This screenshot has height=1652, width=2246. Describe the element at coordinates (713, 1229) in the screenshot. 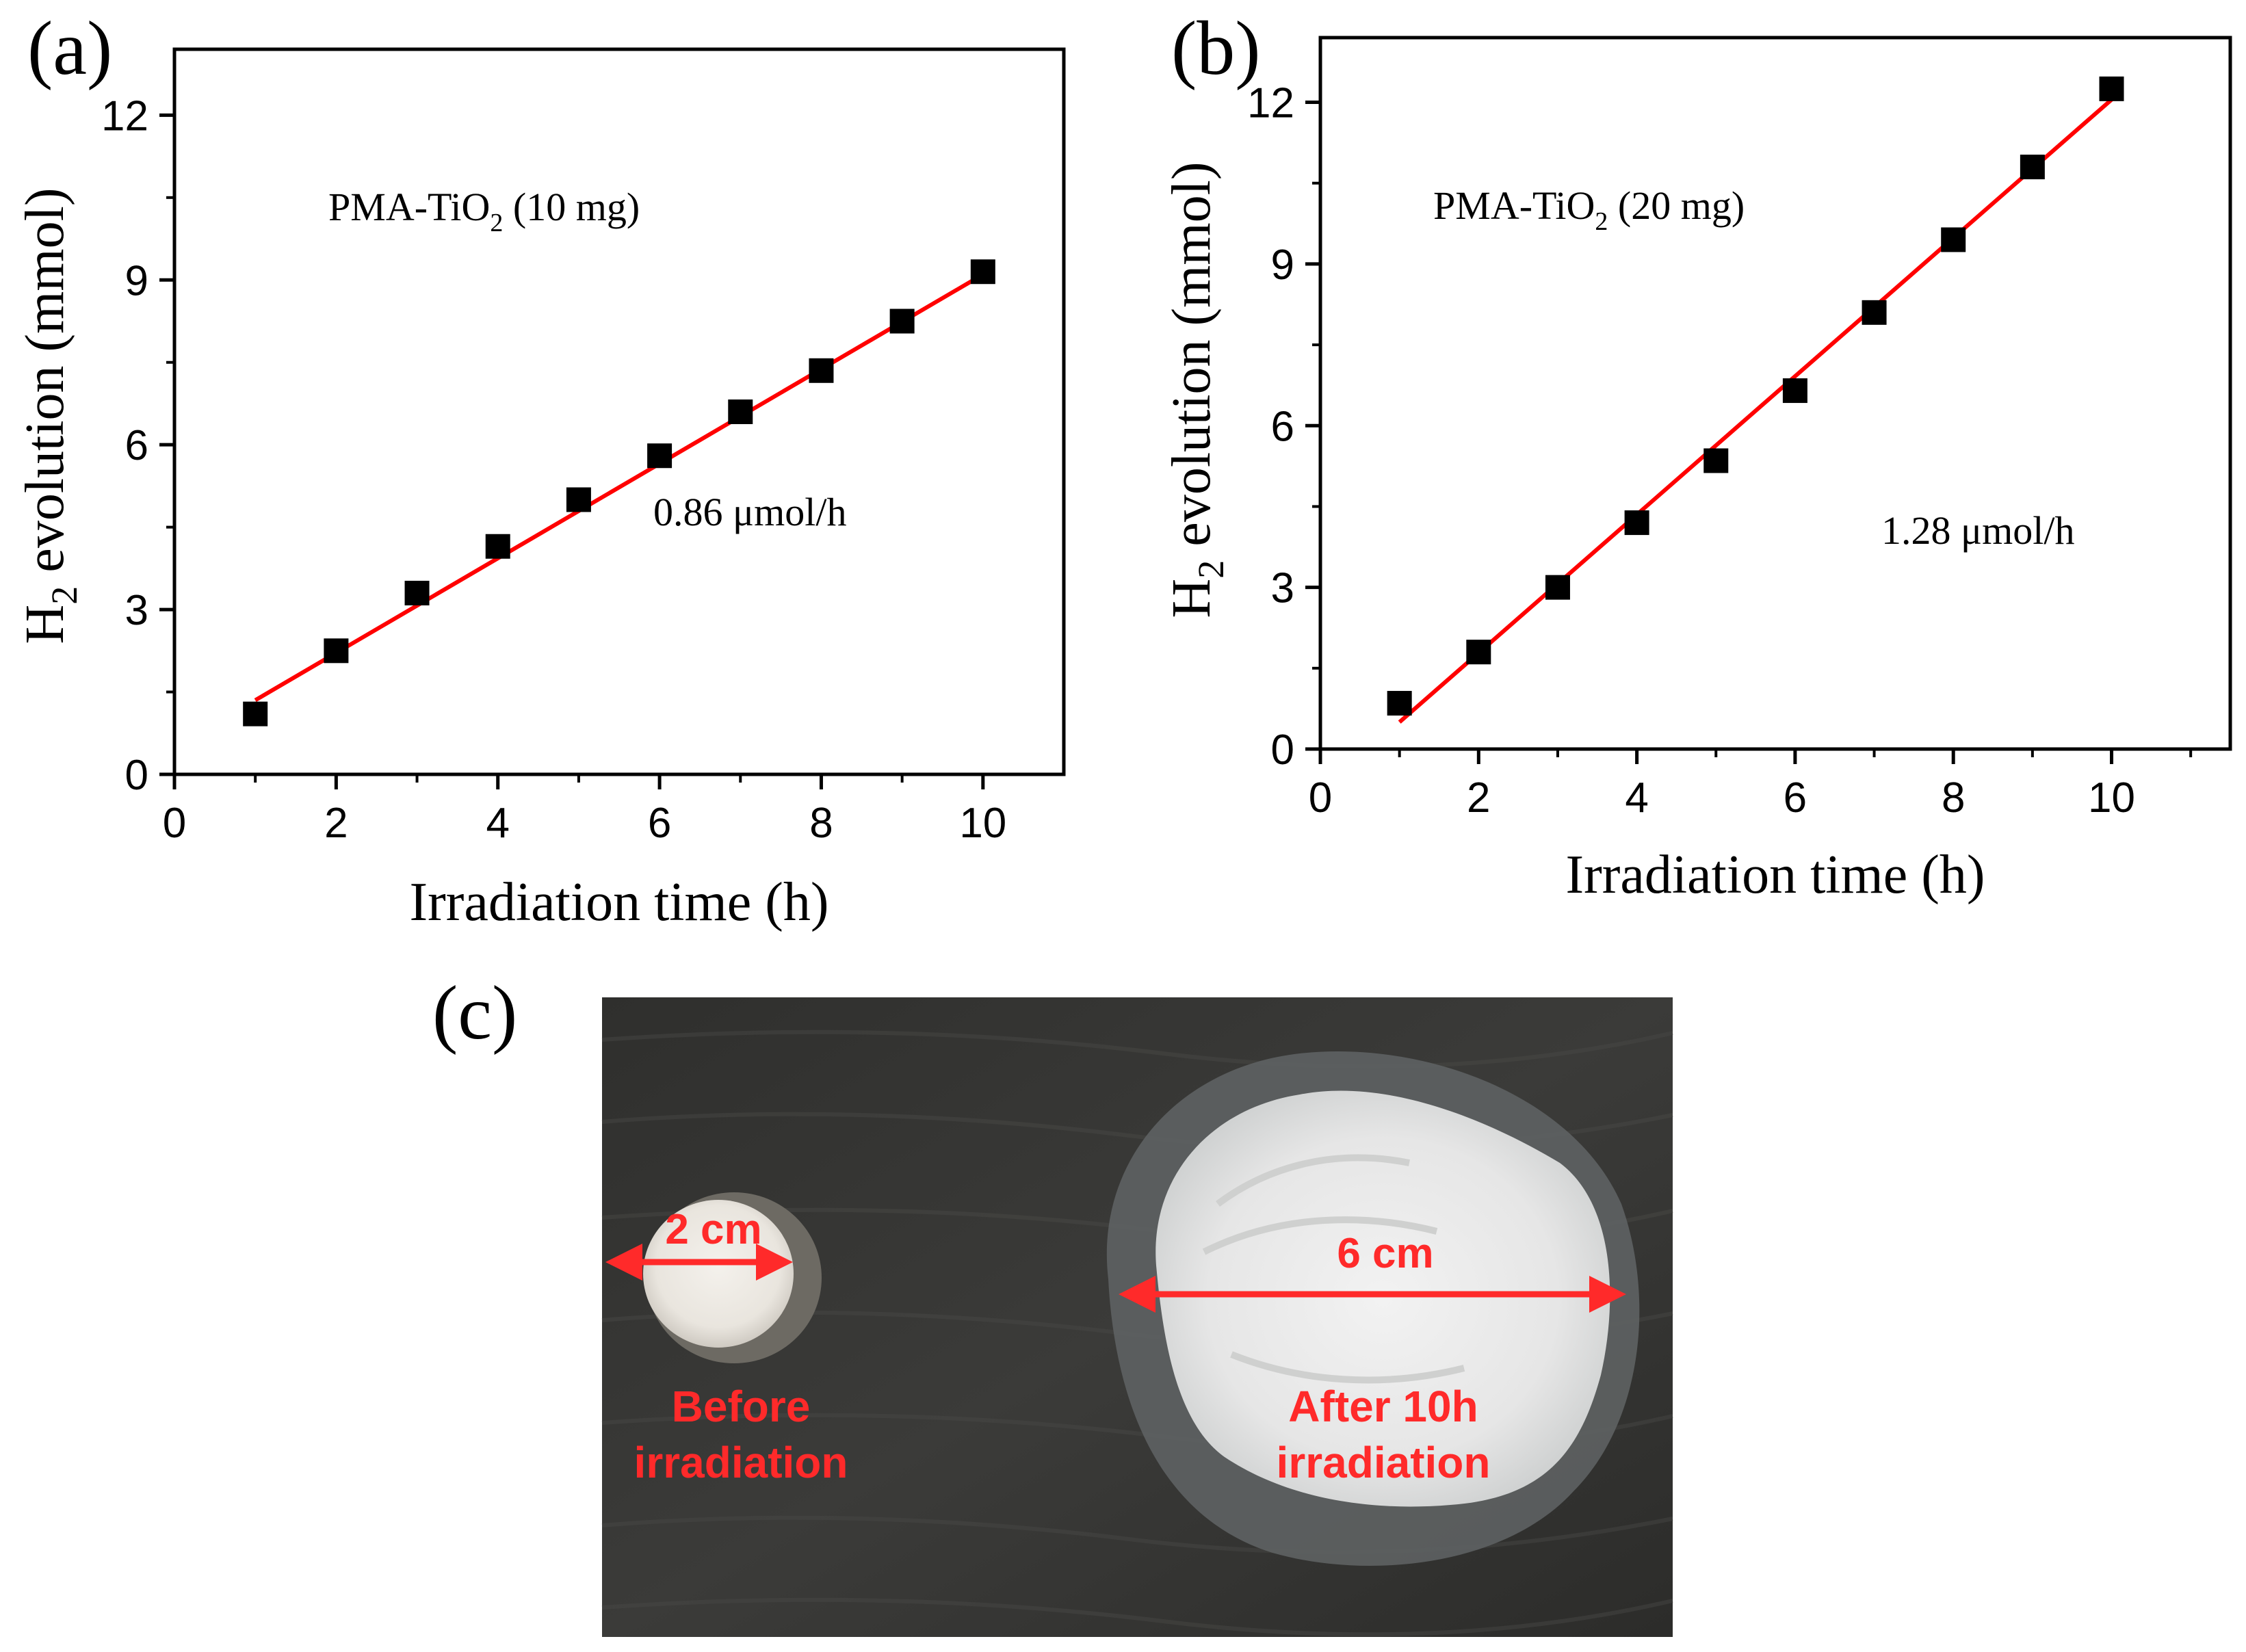

I see `small-dimension-label: 2 cm` at that location.